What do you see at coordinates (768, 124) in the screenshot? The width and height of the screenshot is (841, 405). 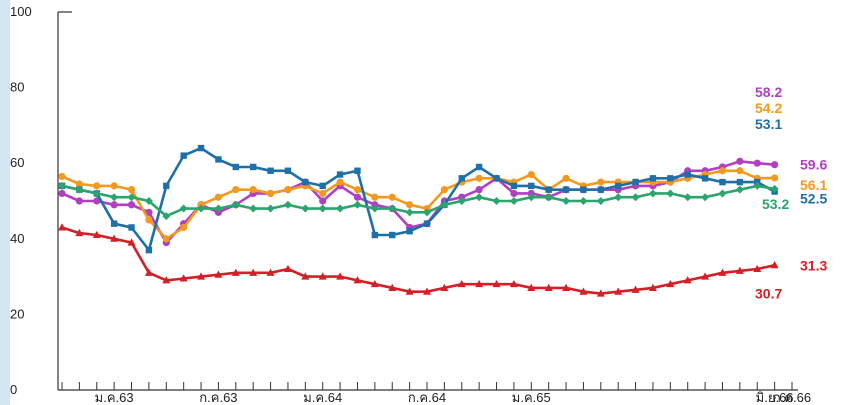 I see `extra-label-blue: 53.1` at bounding box center [768, 124].